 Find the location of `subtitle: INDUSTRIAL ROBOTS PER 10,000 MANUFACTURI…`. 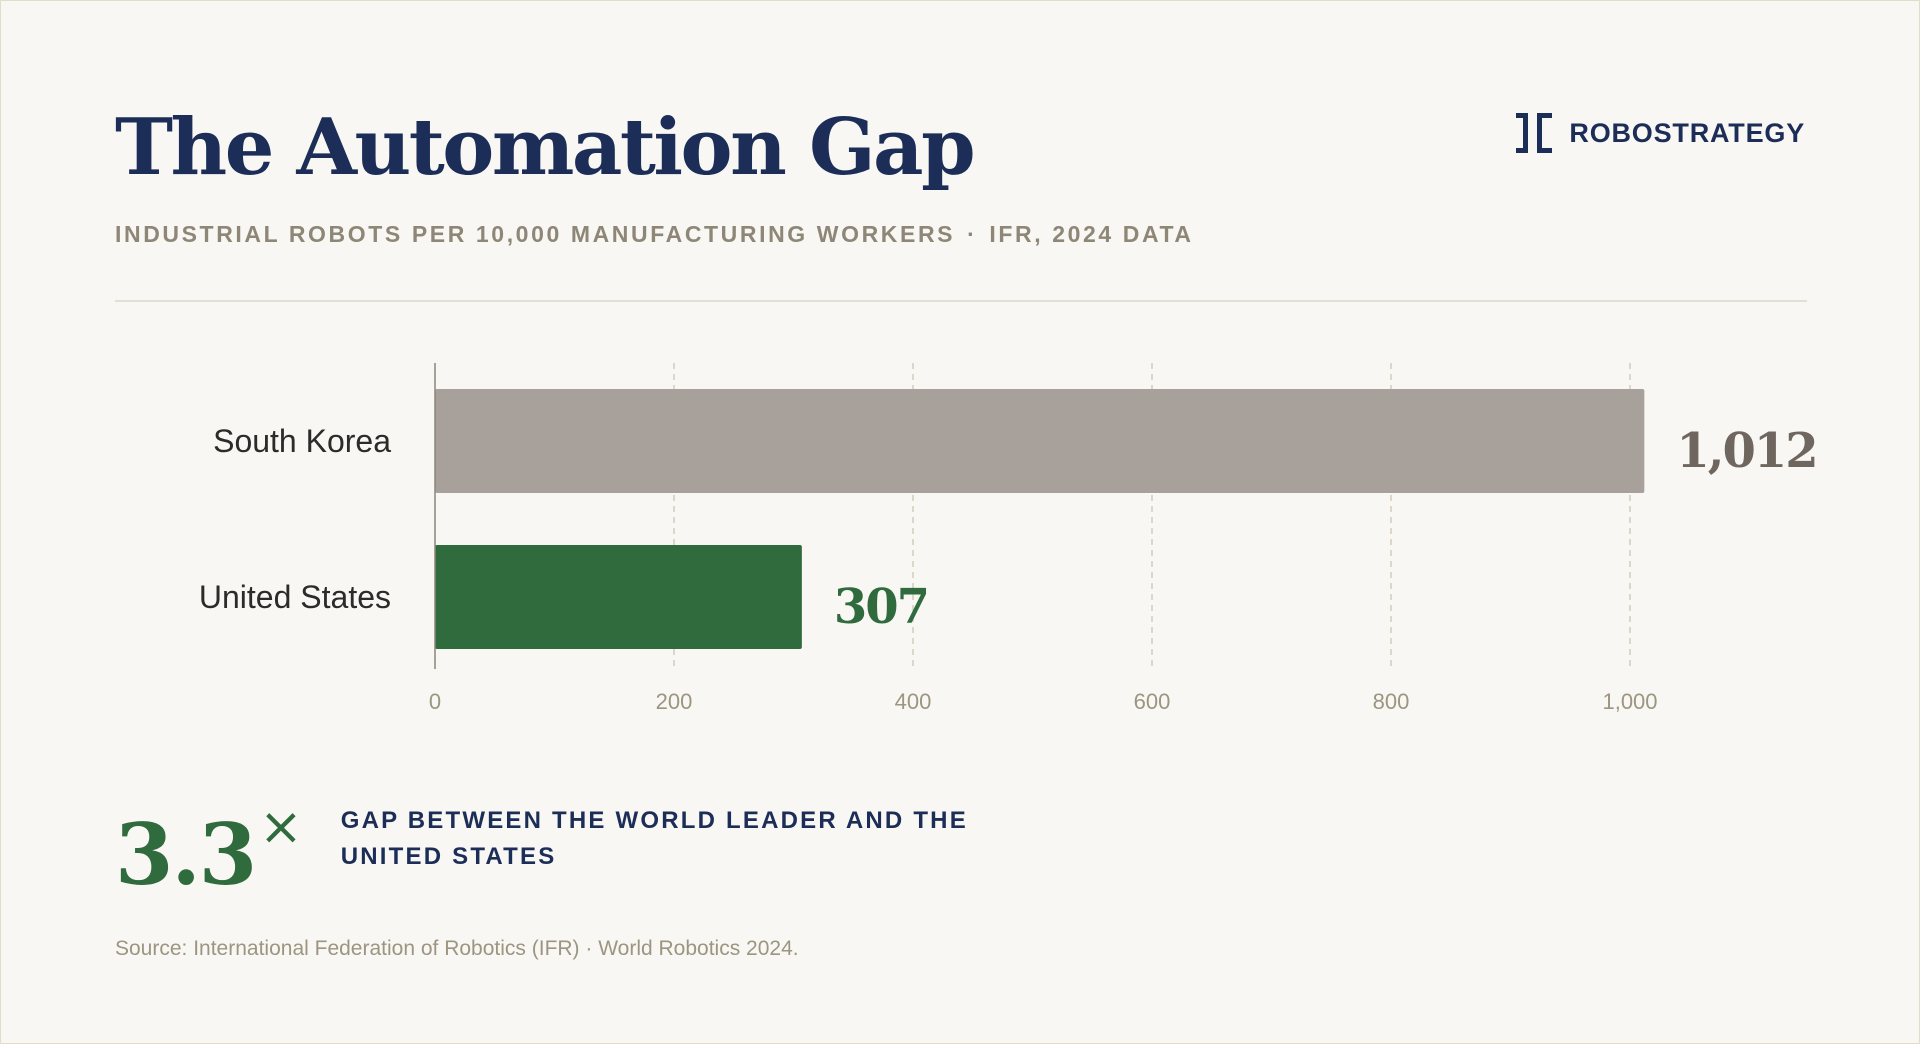

subtitle: INDUSTRIAL ROBOTS PER 10,000 MANUFACTURI… is located at coordinates (654, 234).